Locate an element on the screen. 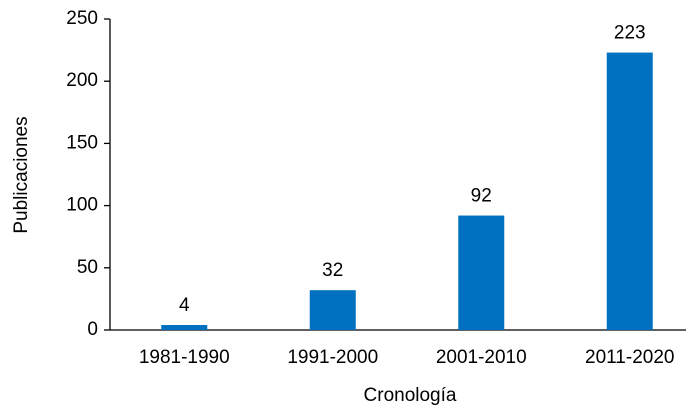  y-tick-label: 150 is located at coordinates (82, 142).